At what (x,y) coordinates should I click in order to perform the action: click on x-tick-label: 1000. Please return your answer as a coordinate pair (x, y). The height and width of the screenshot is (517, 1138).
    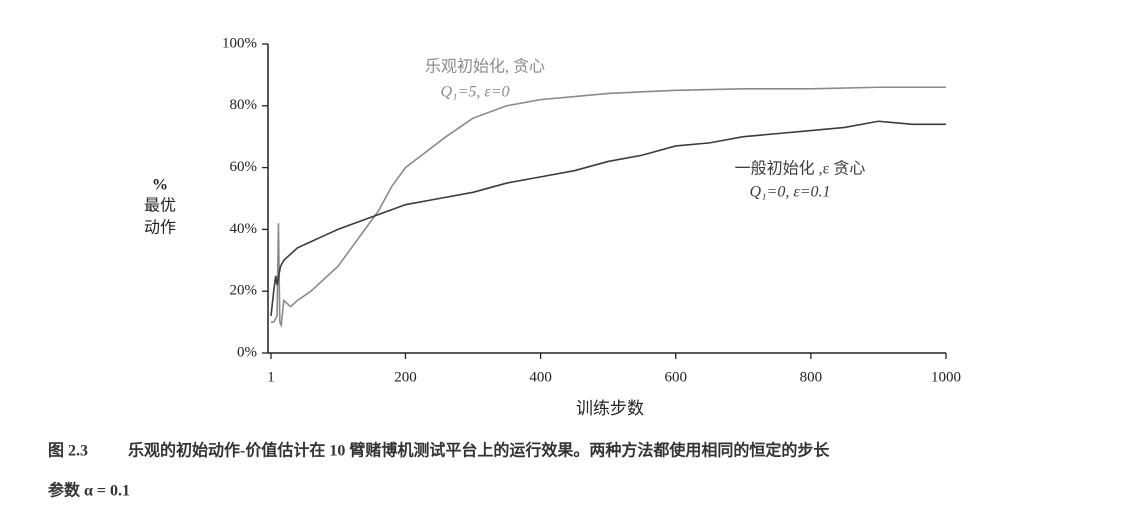
    Looking at the image, I should click on (946, 377).